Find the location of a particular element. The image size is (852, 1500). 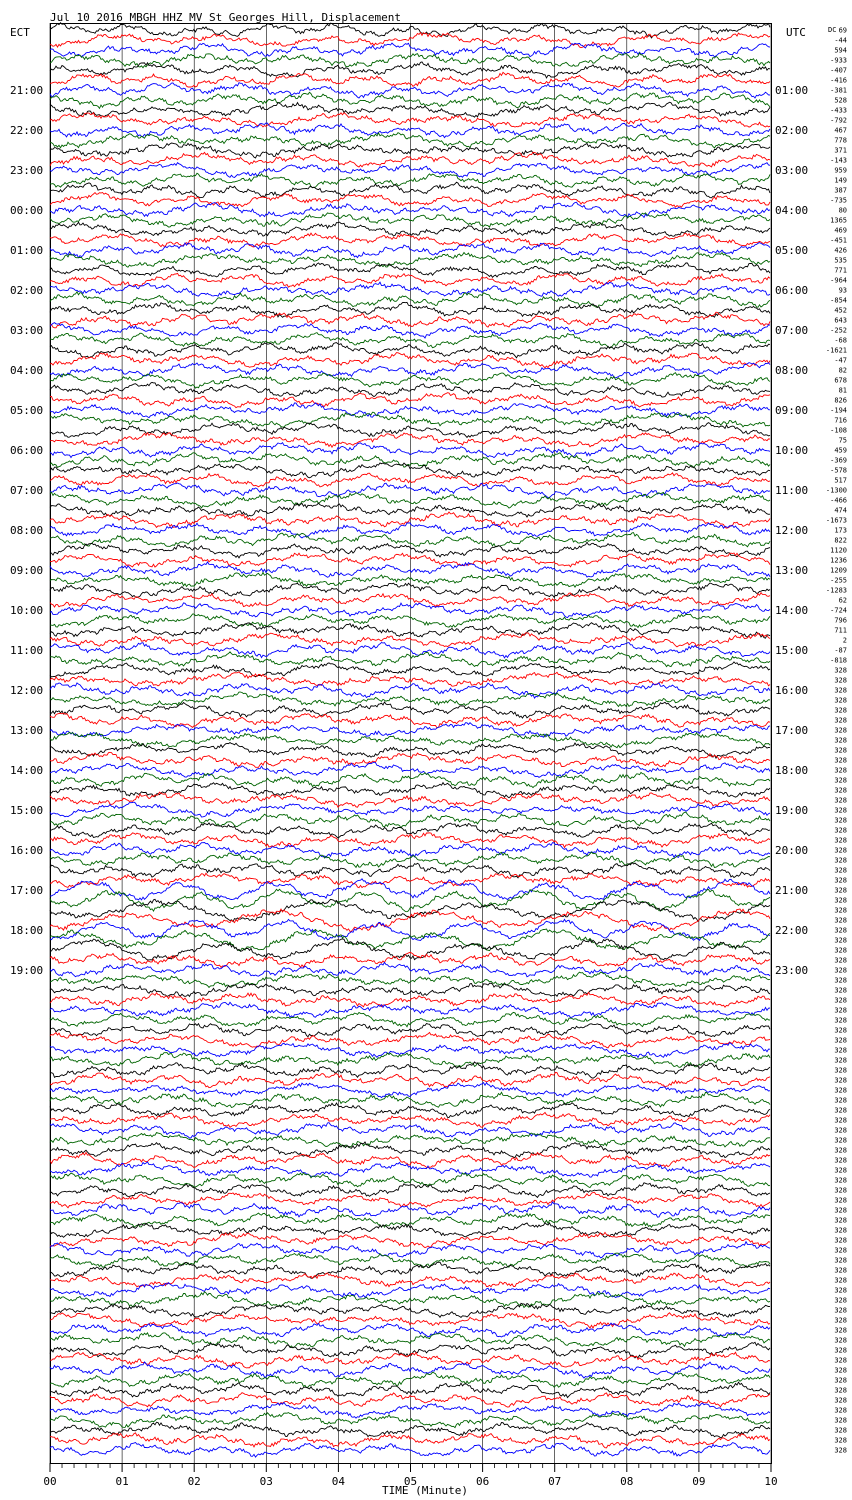

right-hour-label: 17:00 is located at coordinates (791, 730).